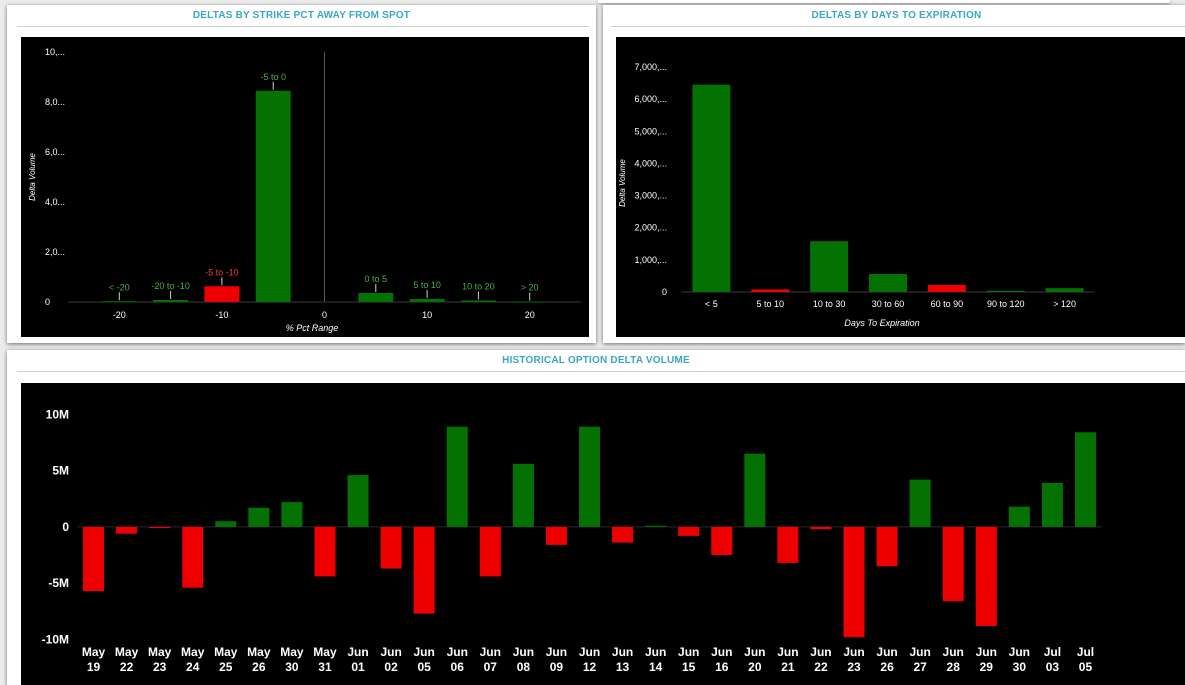  I want to click on x-tick-day: 12, so click(590, 667).